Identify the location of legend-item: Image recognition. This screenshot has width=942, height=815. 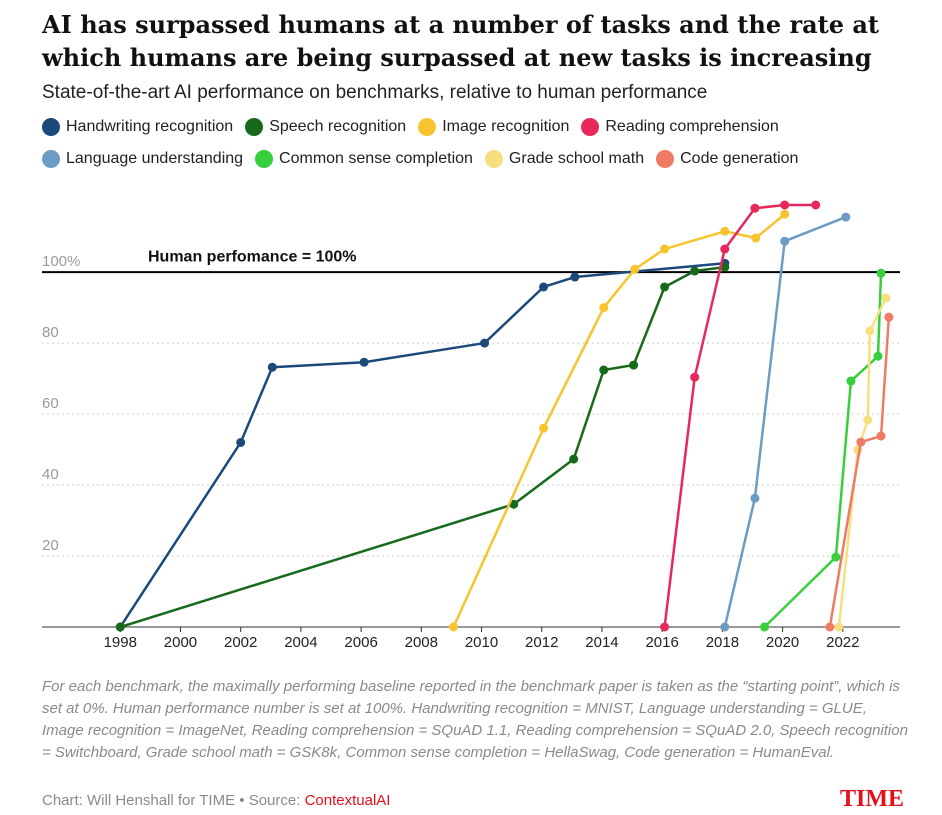
(493, 127).